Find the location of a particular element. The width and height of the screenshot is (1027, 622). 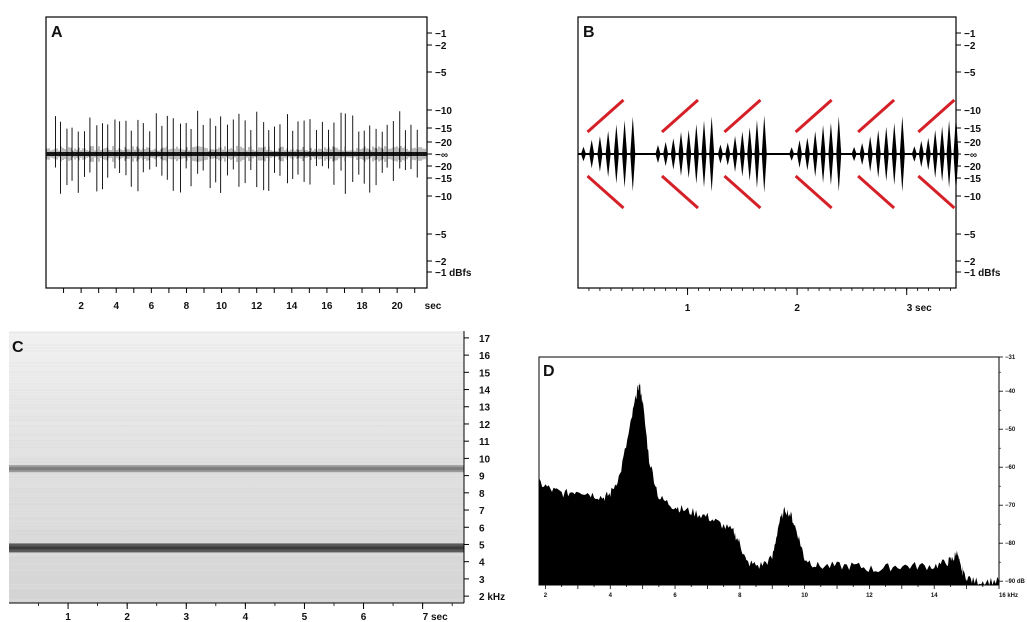

panel-b-right-tick-label: −10 is located at coordinates (972, 111).